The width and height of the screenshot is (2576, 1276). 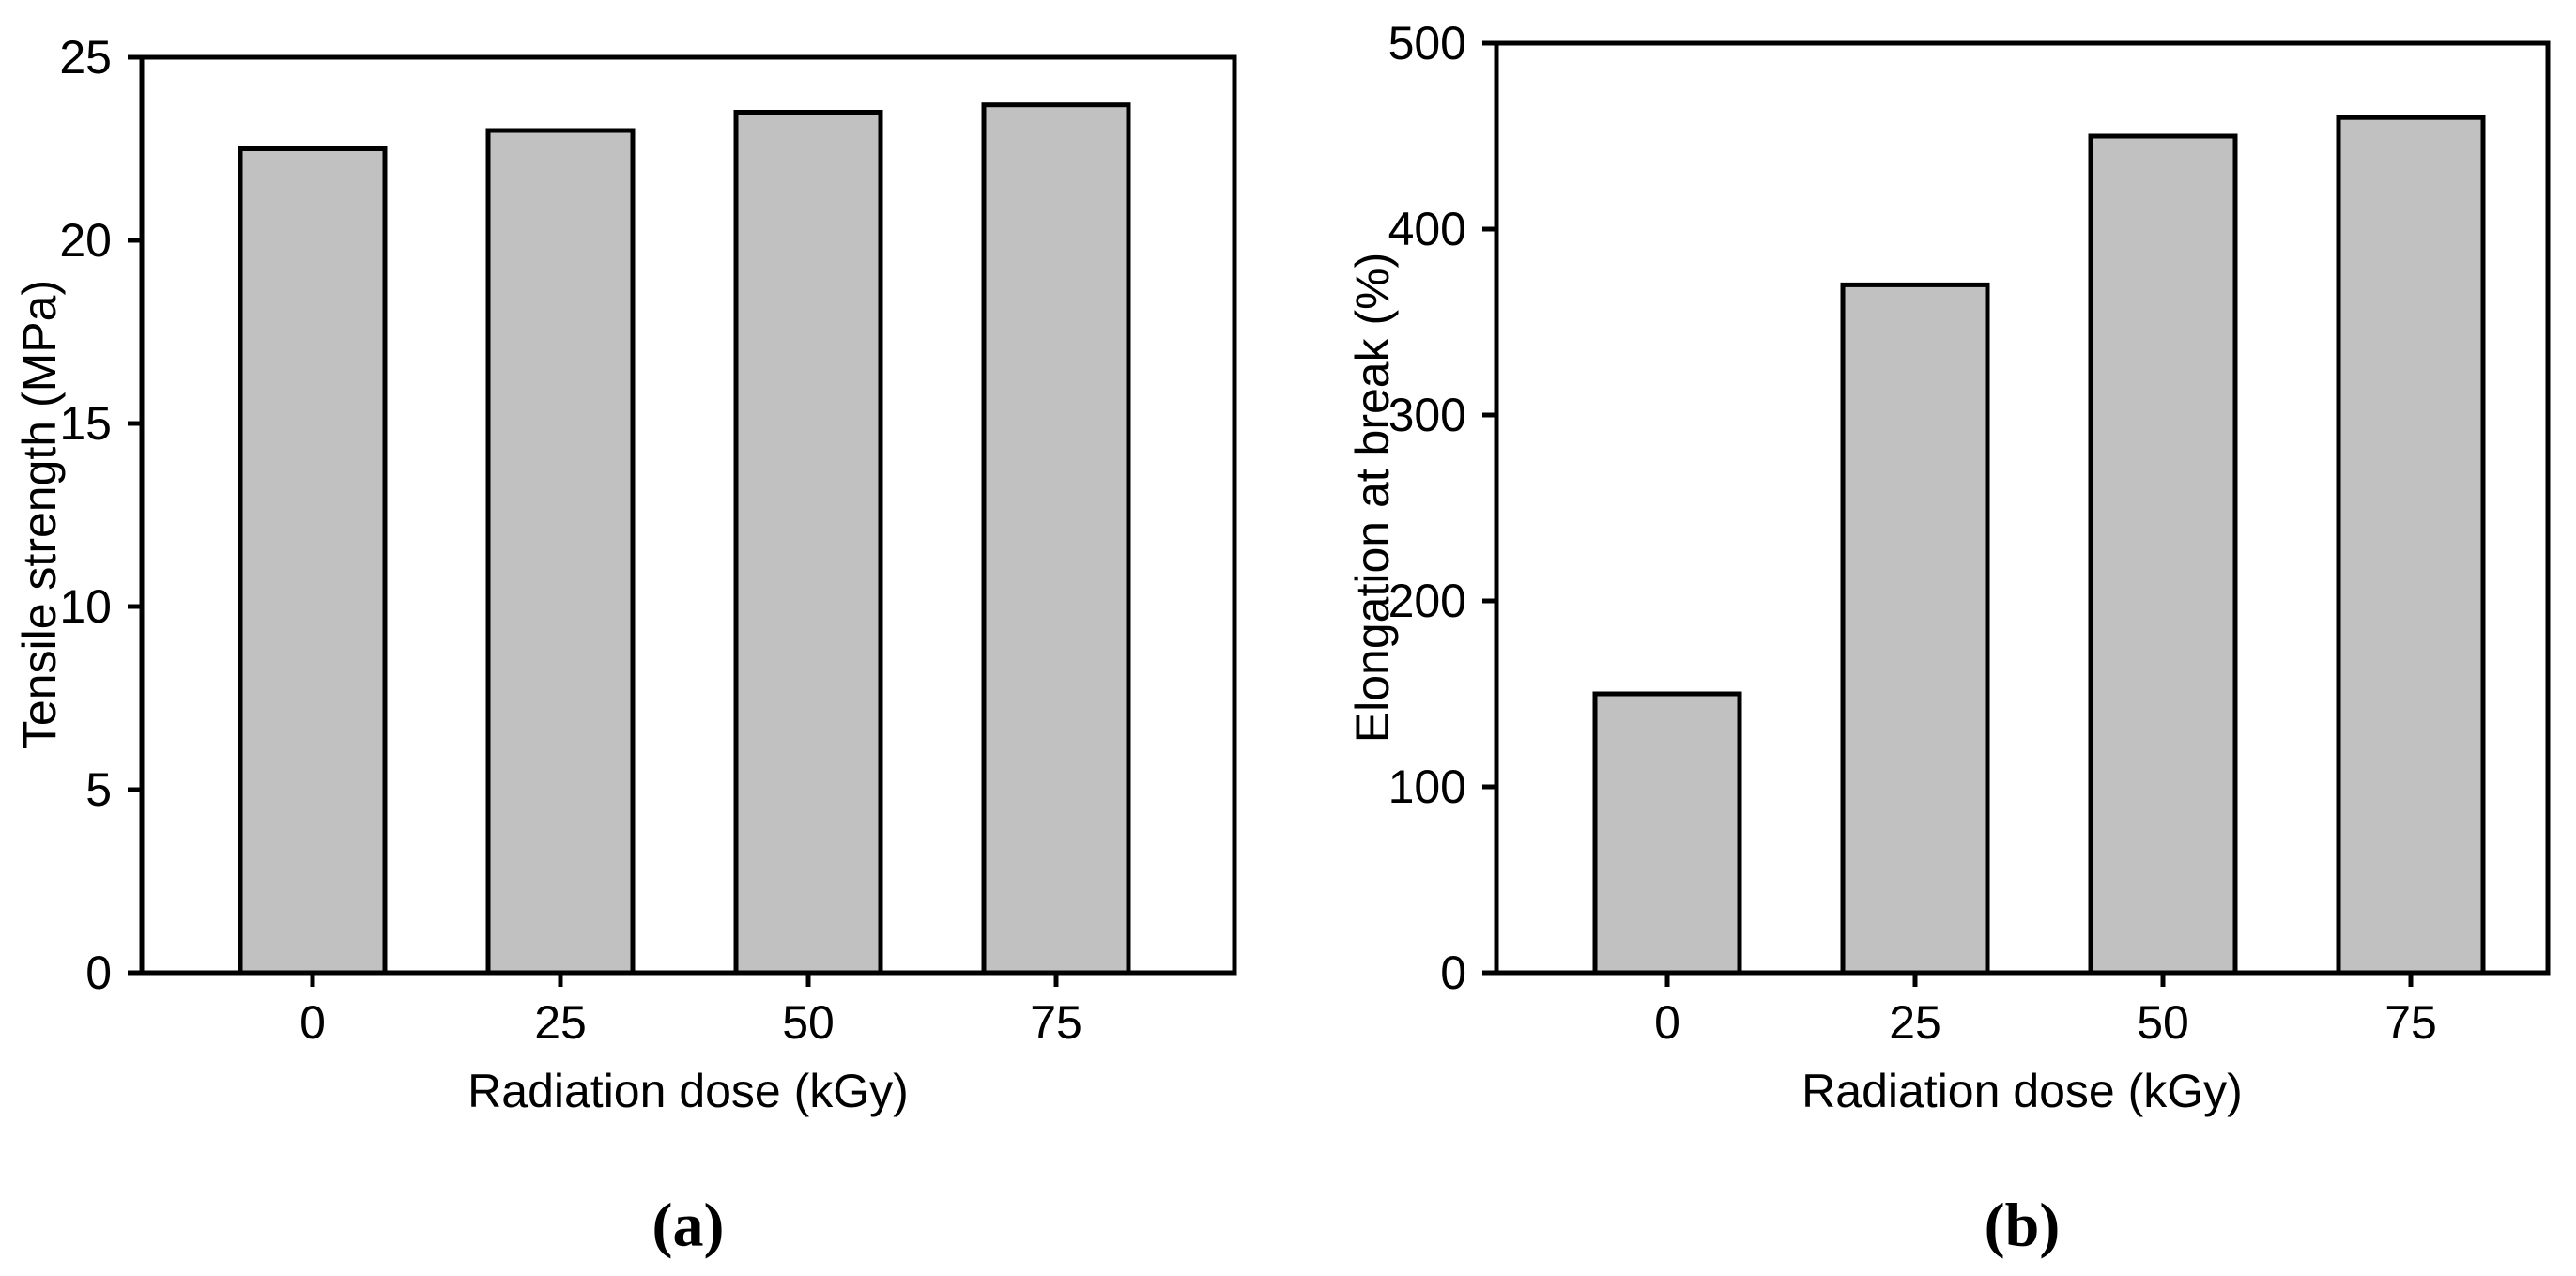 I want to click on y-tick-label: 20, so click(x=86, y=240).